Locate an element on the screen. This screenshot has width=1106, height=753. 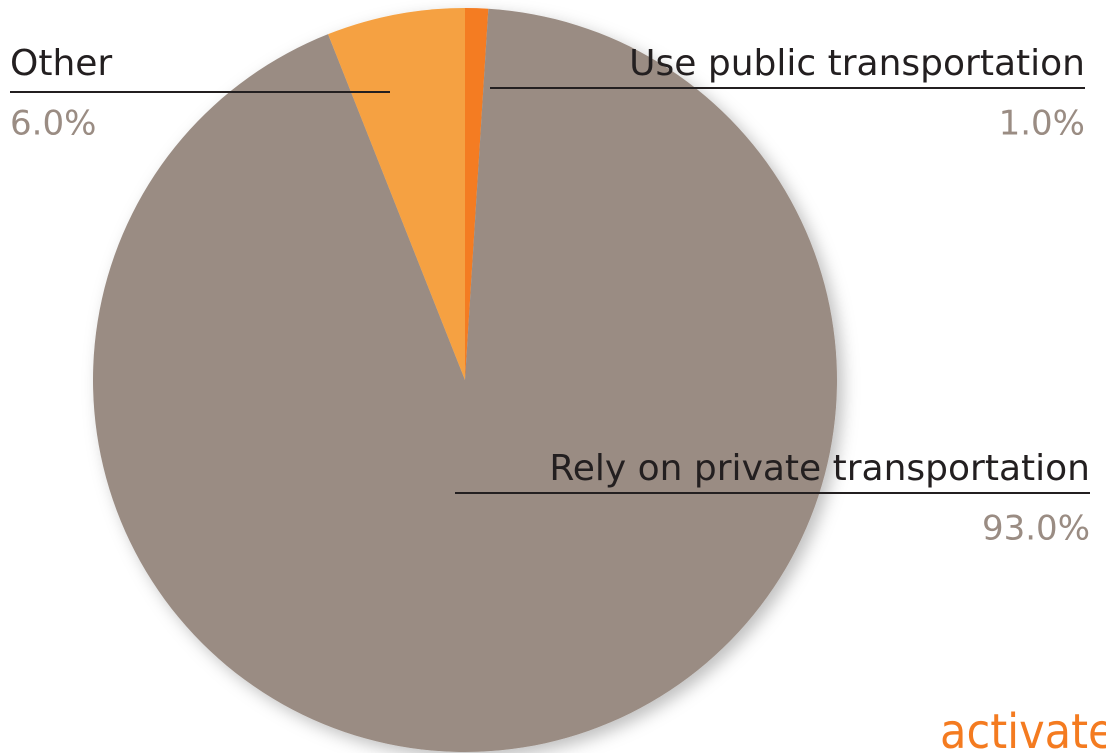
slice-label: Other is located at coordinates (61, 63).